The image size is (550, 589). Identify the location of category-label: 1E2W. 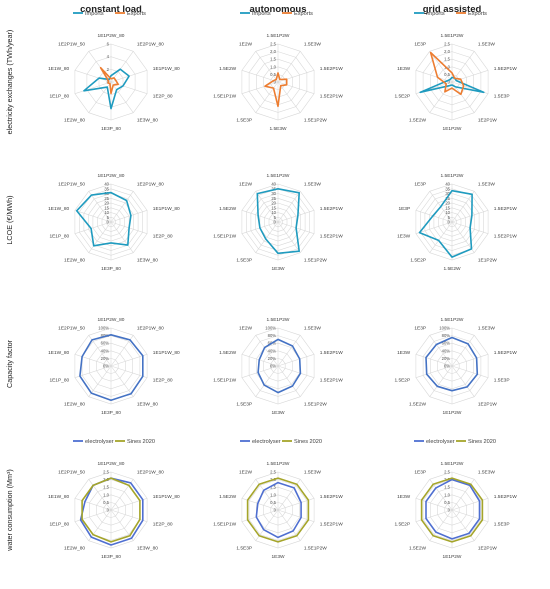
(246, 472).